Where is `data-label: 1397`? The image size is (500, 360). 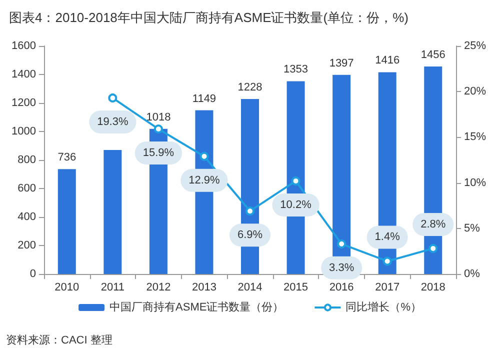
data-label: 1397 is located at coordinates (341, 63).